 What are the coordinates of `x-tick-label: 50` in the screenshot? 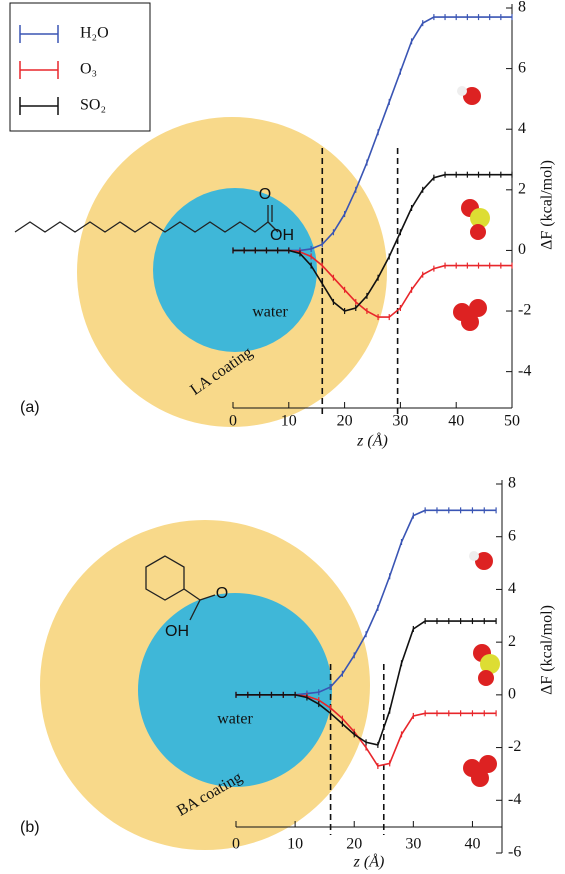 It's located at (512, 421).